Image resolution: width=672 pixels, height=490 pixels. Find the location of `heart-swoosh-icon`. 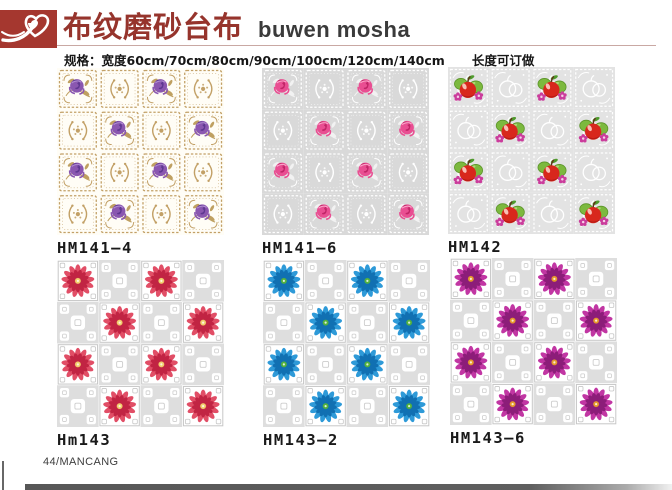

heart-swoosh-icon is located at coordinates (28, 29).